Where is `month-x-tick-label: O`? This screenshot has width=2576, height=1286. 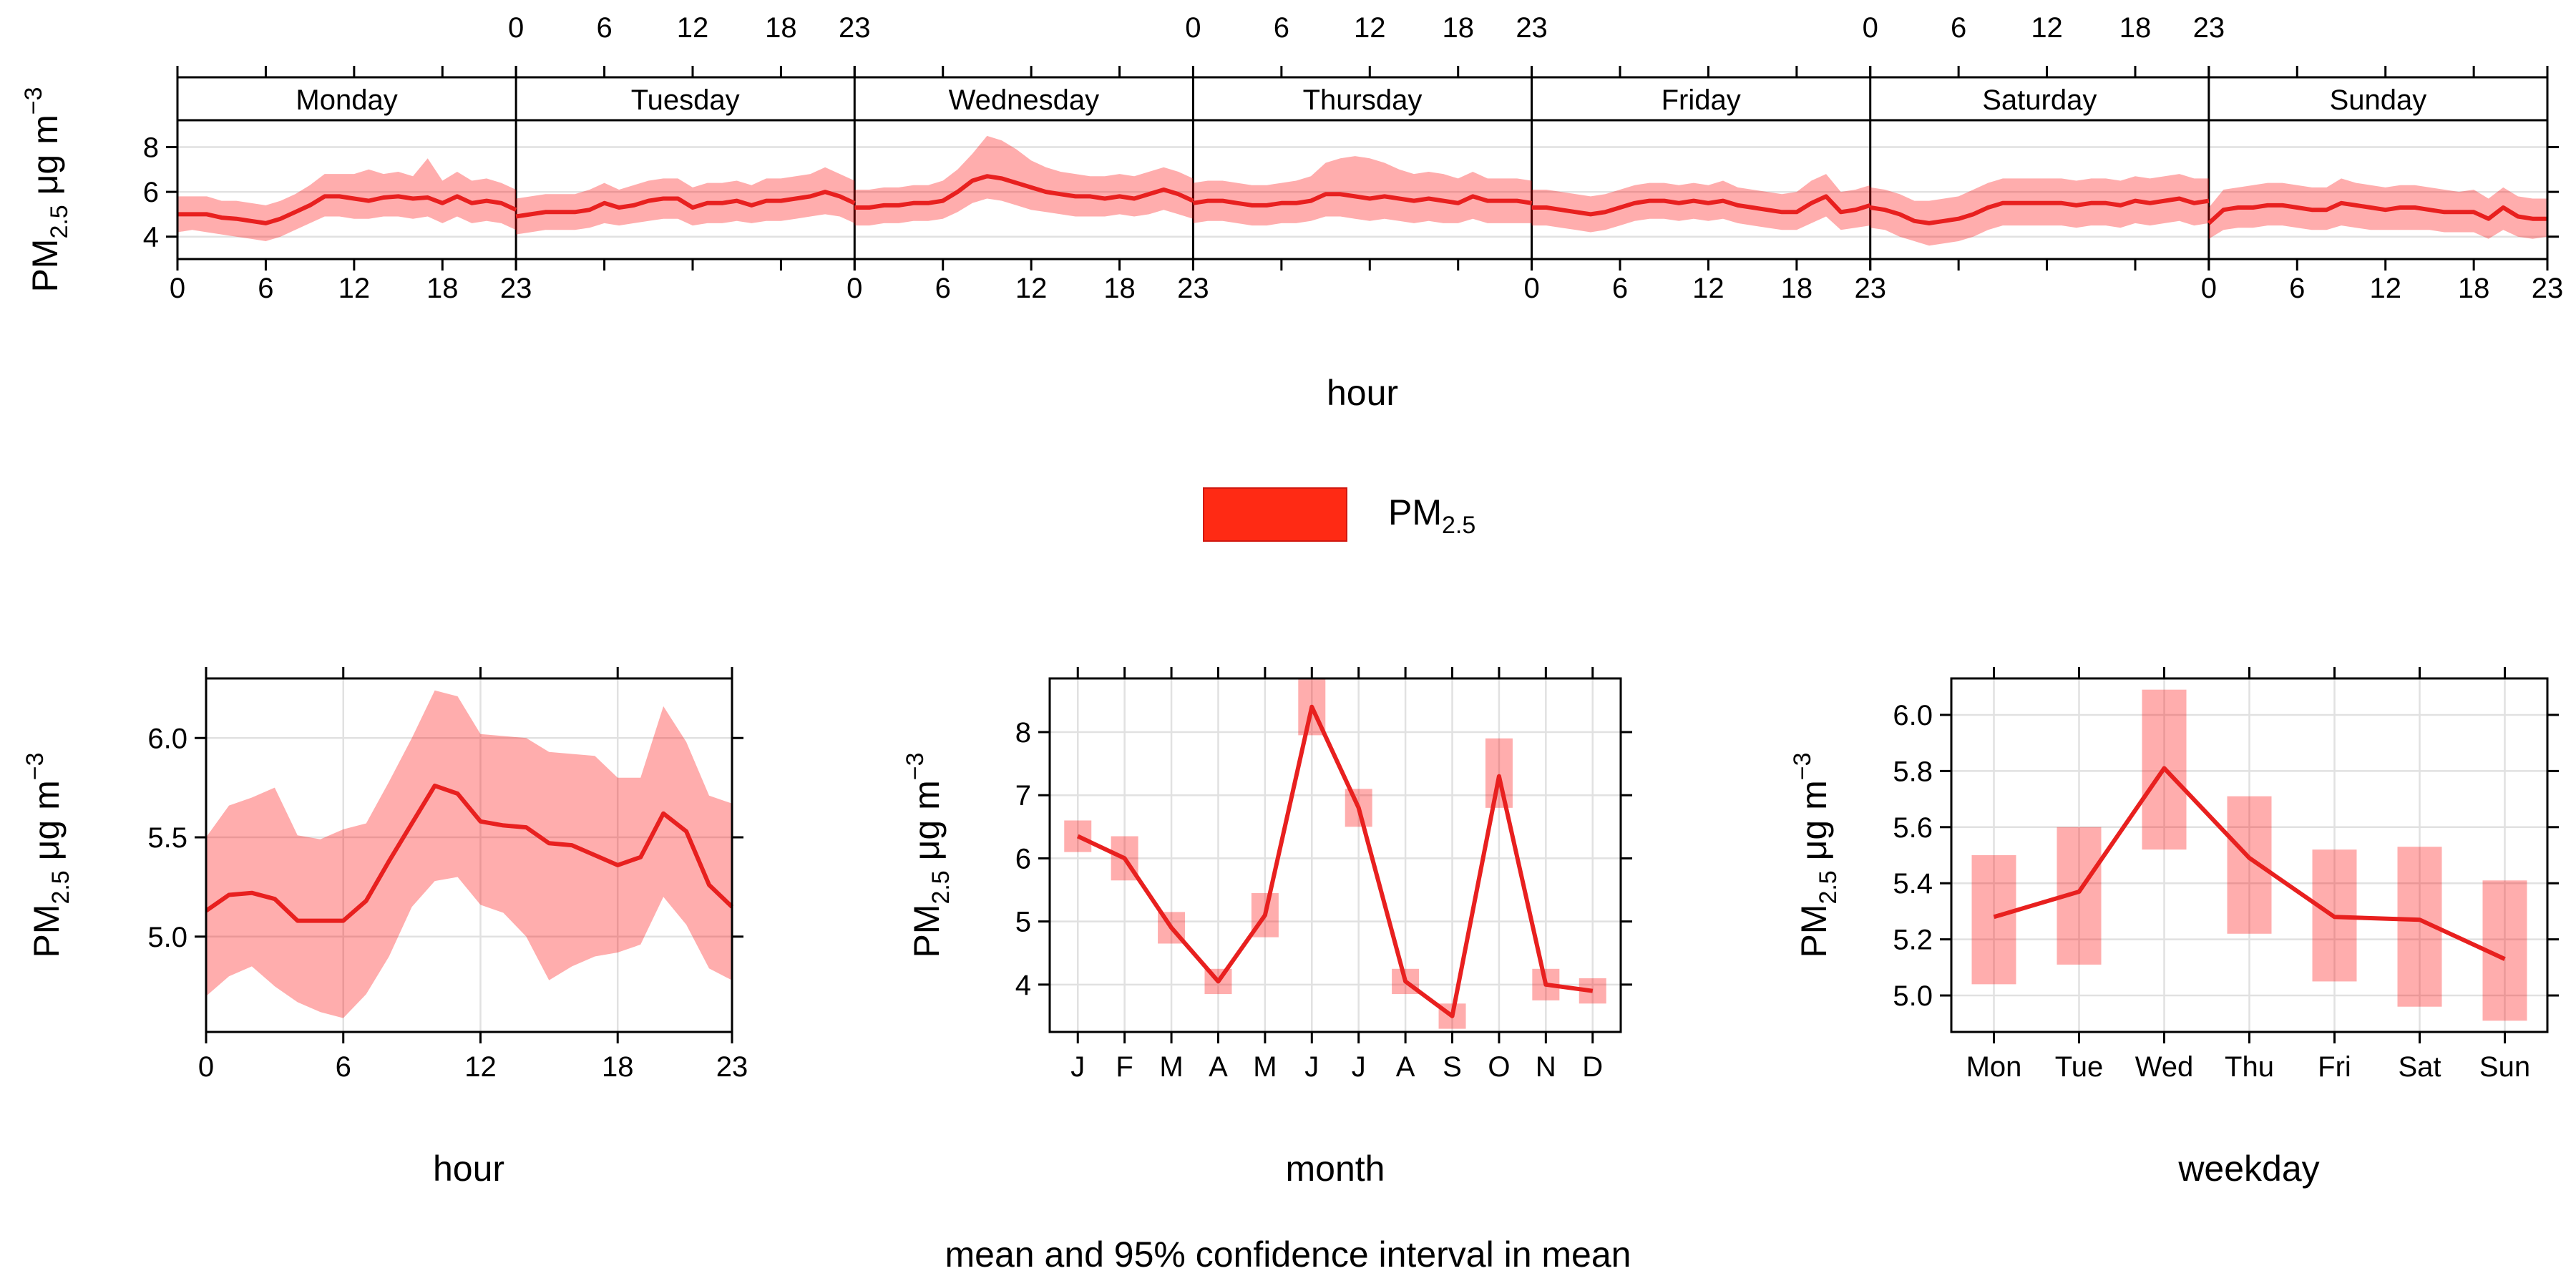
month-x-tick-label: O is located at coordinates (1499, 1067).